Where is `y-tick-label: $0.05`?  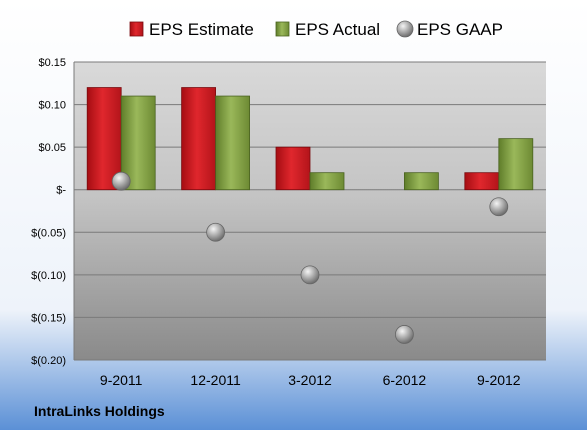 y-tick-label: $0.05 is located at coordinates (52, 148).